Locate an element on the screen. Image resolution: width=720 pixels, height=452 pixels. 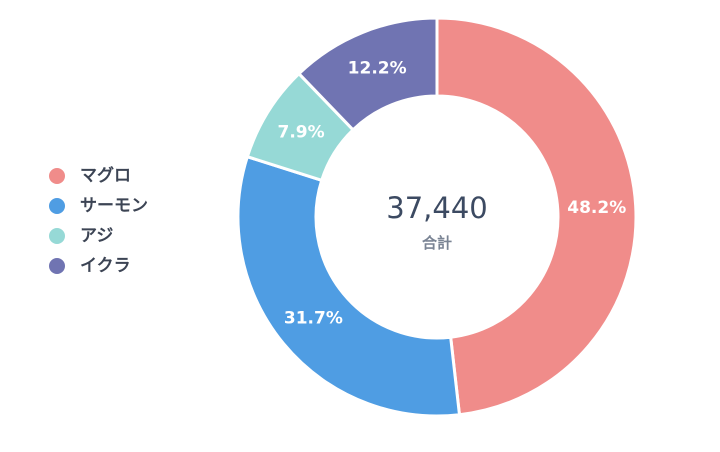
legend-label-3: アジ is located at coordinates (96, 236).